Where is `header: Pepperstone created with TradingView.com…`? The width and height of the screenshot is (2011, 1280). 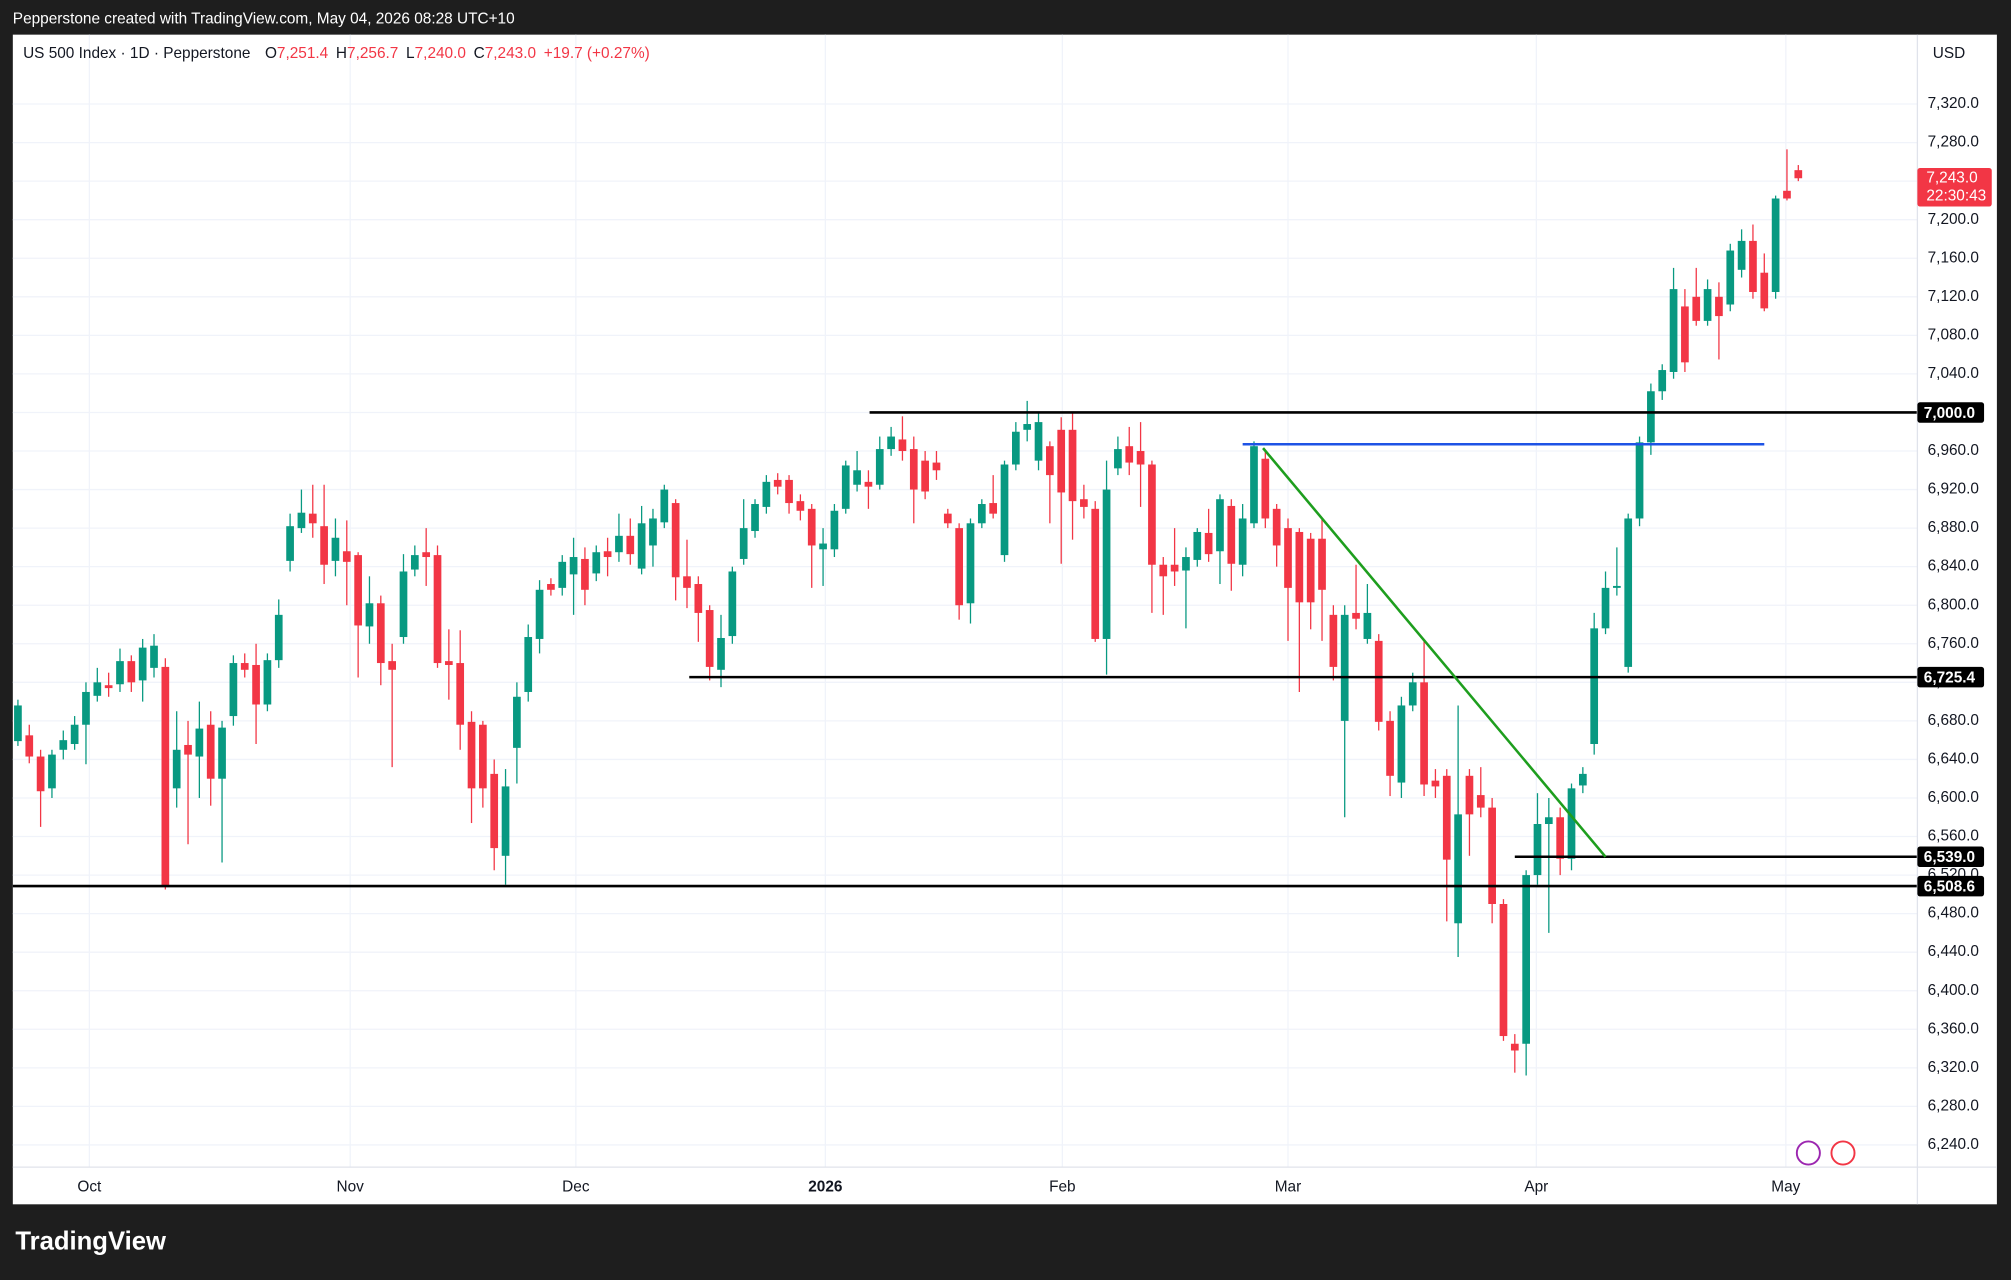
header: Pepperstone created with TradingView.com… is located at coordinates (264, 18).